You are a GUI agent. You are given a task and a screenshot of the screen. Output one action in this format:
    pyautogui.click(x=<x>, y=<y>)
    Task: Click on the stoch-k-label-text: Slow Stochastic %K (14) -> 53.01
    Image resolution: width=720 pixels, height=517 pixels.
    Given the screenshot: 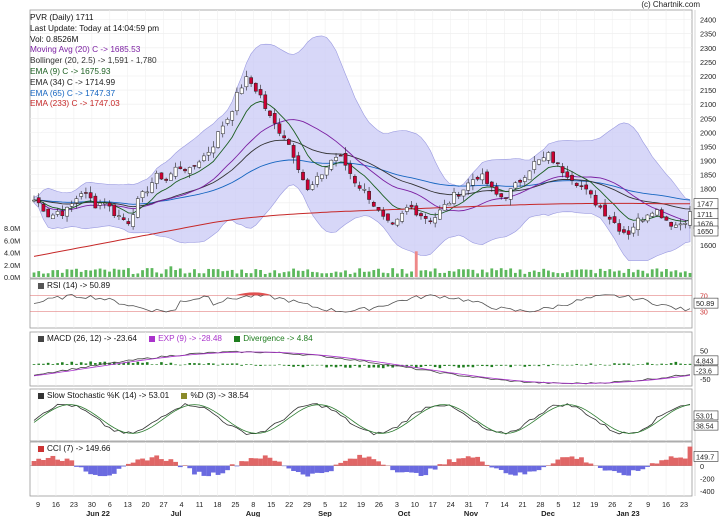 What is the action you would take?
    pyautogui.click(x=108, y=395)
    